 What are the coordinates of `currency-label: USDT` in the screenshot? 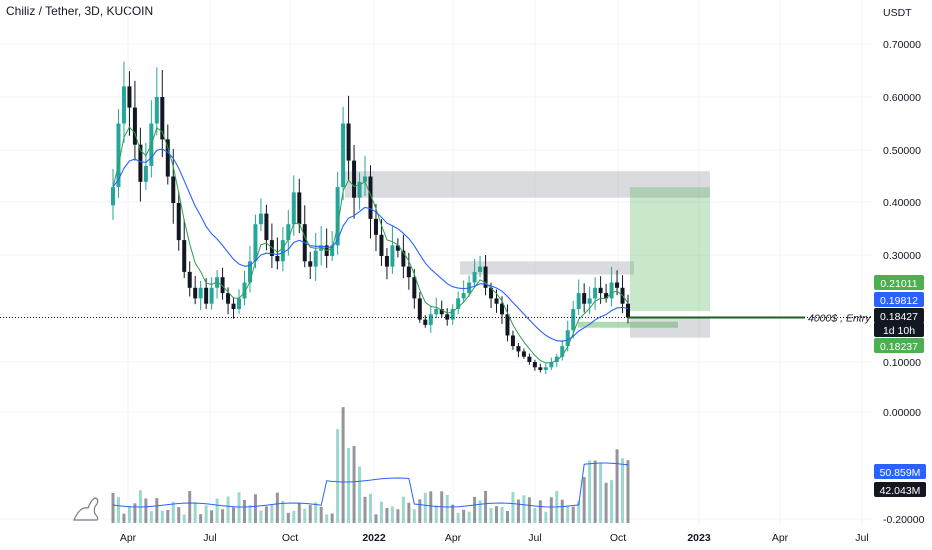 It's located at (897, 13).